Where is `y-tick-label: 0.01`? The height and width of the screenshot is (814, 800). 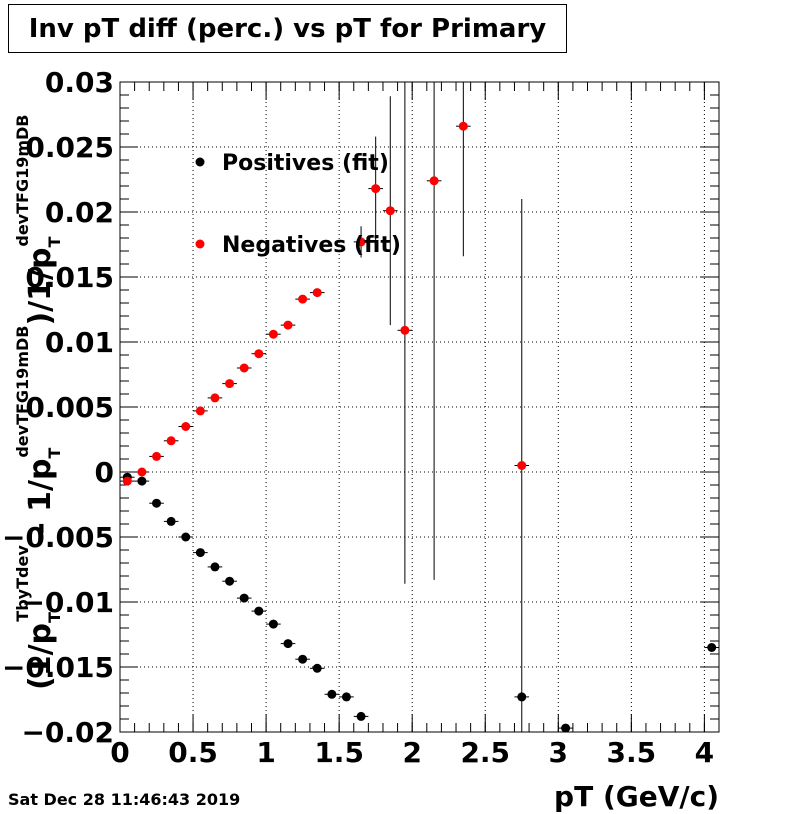
y-tick-label: 0.01 is located at coordinates (79, 342).